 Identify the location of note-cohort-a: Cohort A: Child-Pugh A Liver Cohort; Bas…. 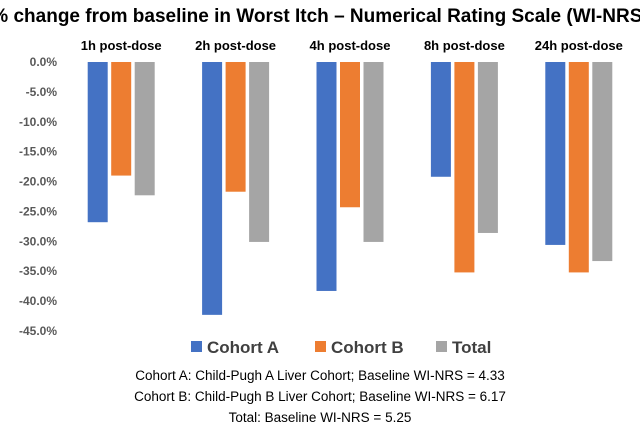
(320, 375).